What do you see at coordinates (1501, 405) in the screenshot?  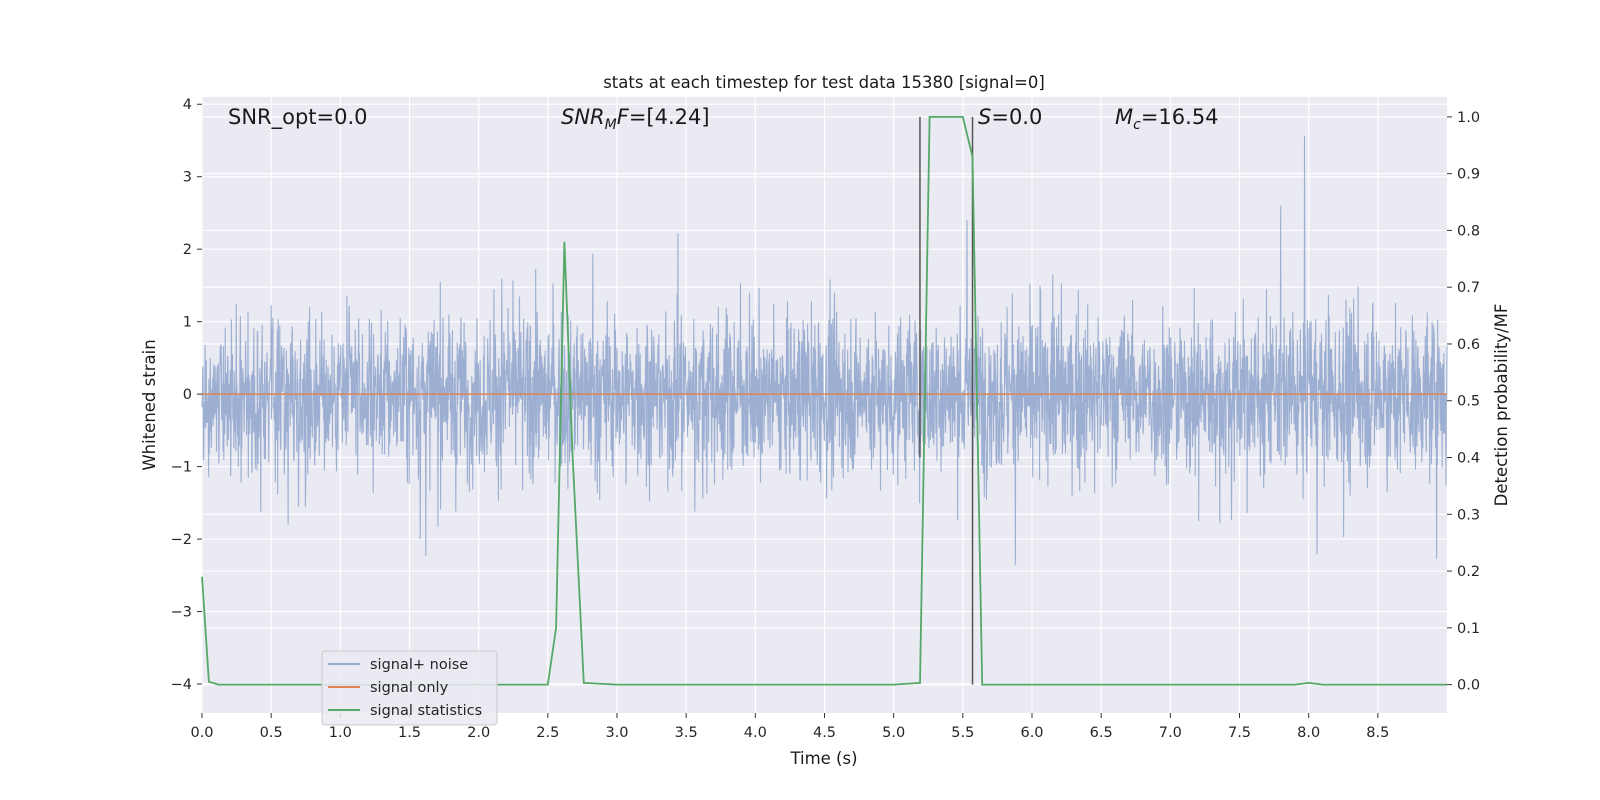 I see `y-right-axis-label: Detection probability/MF` at bounding box center [1501, 405].